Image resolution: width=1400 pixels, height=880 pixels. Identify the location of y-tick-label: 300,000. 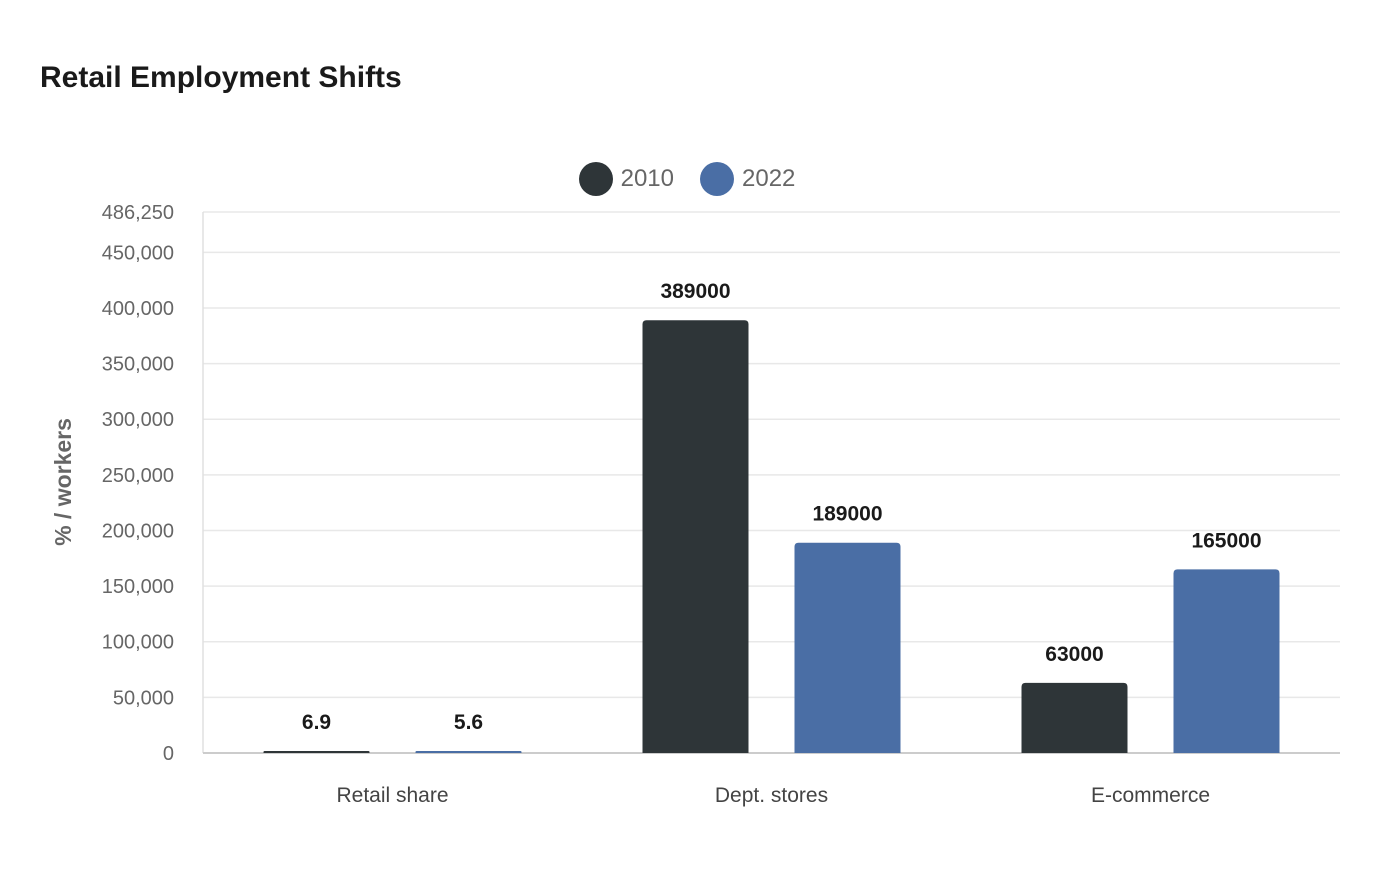
(138, 420).